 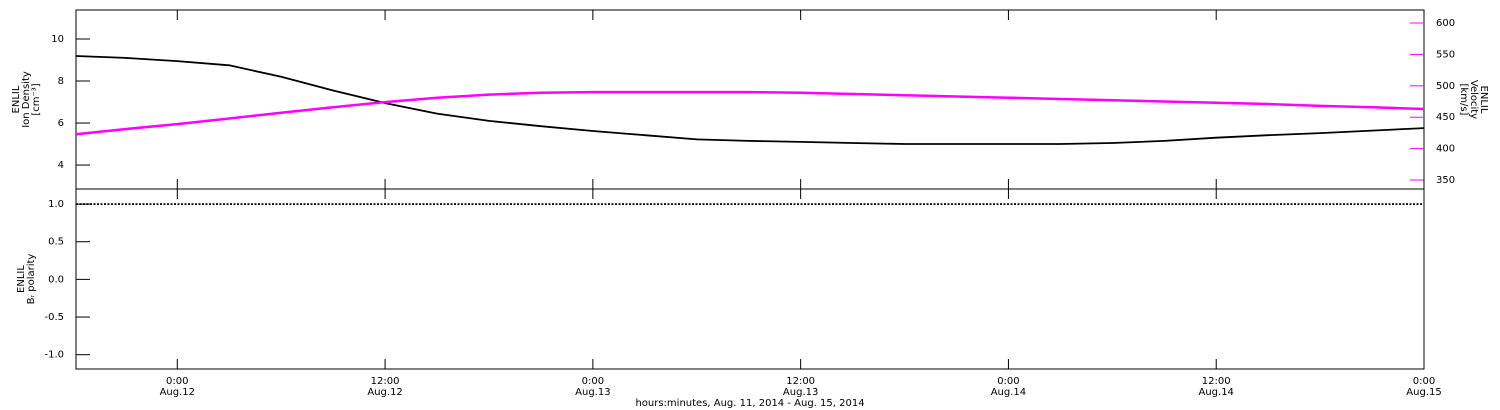 I want to click on y-tick-label: -1.0, so click(x=54, y=355).